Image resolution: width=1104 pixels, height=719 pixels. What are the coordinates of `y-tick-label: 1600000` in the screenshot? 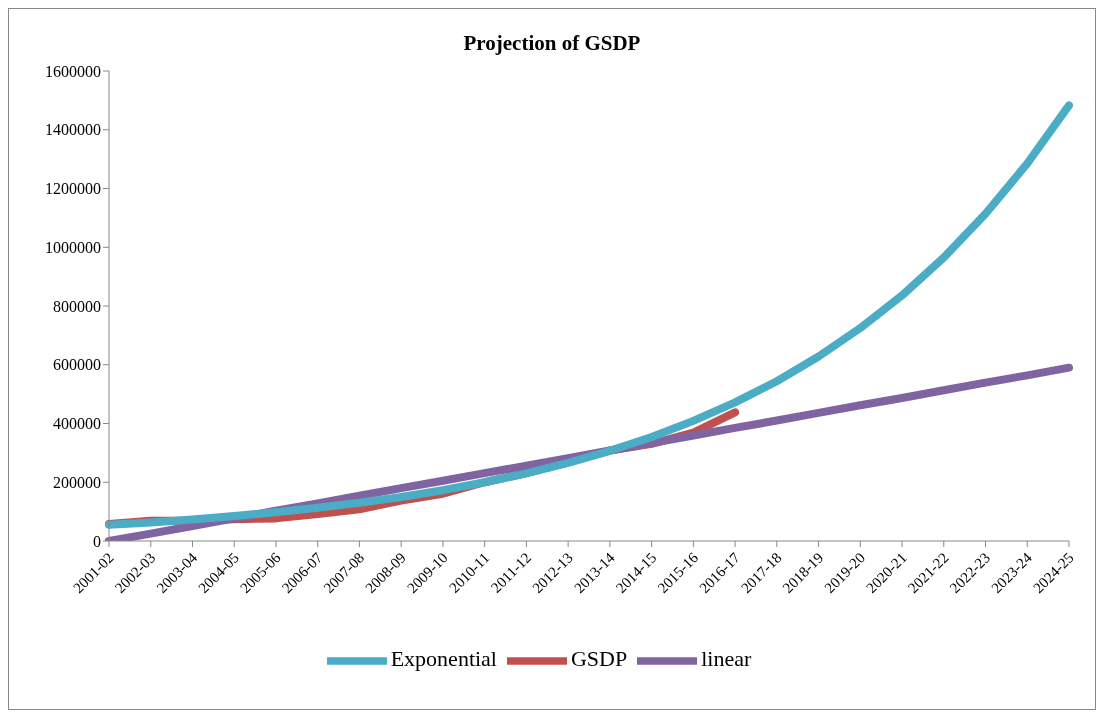 It's located at (73, 71).